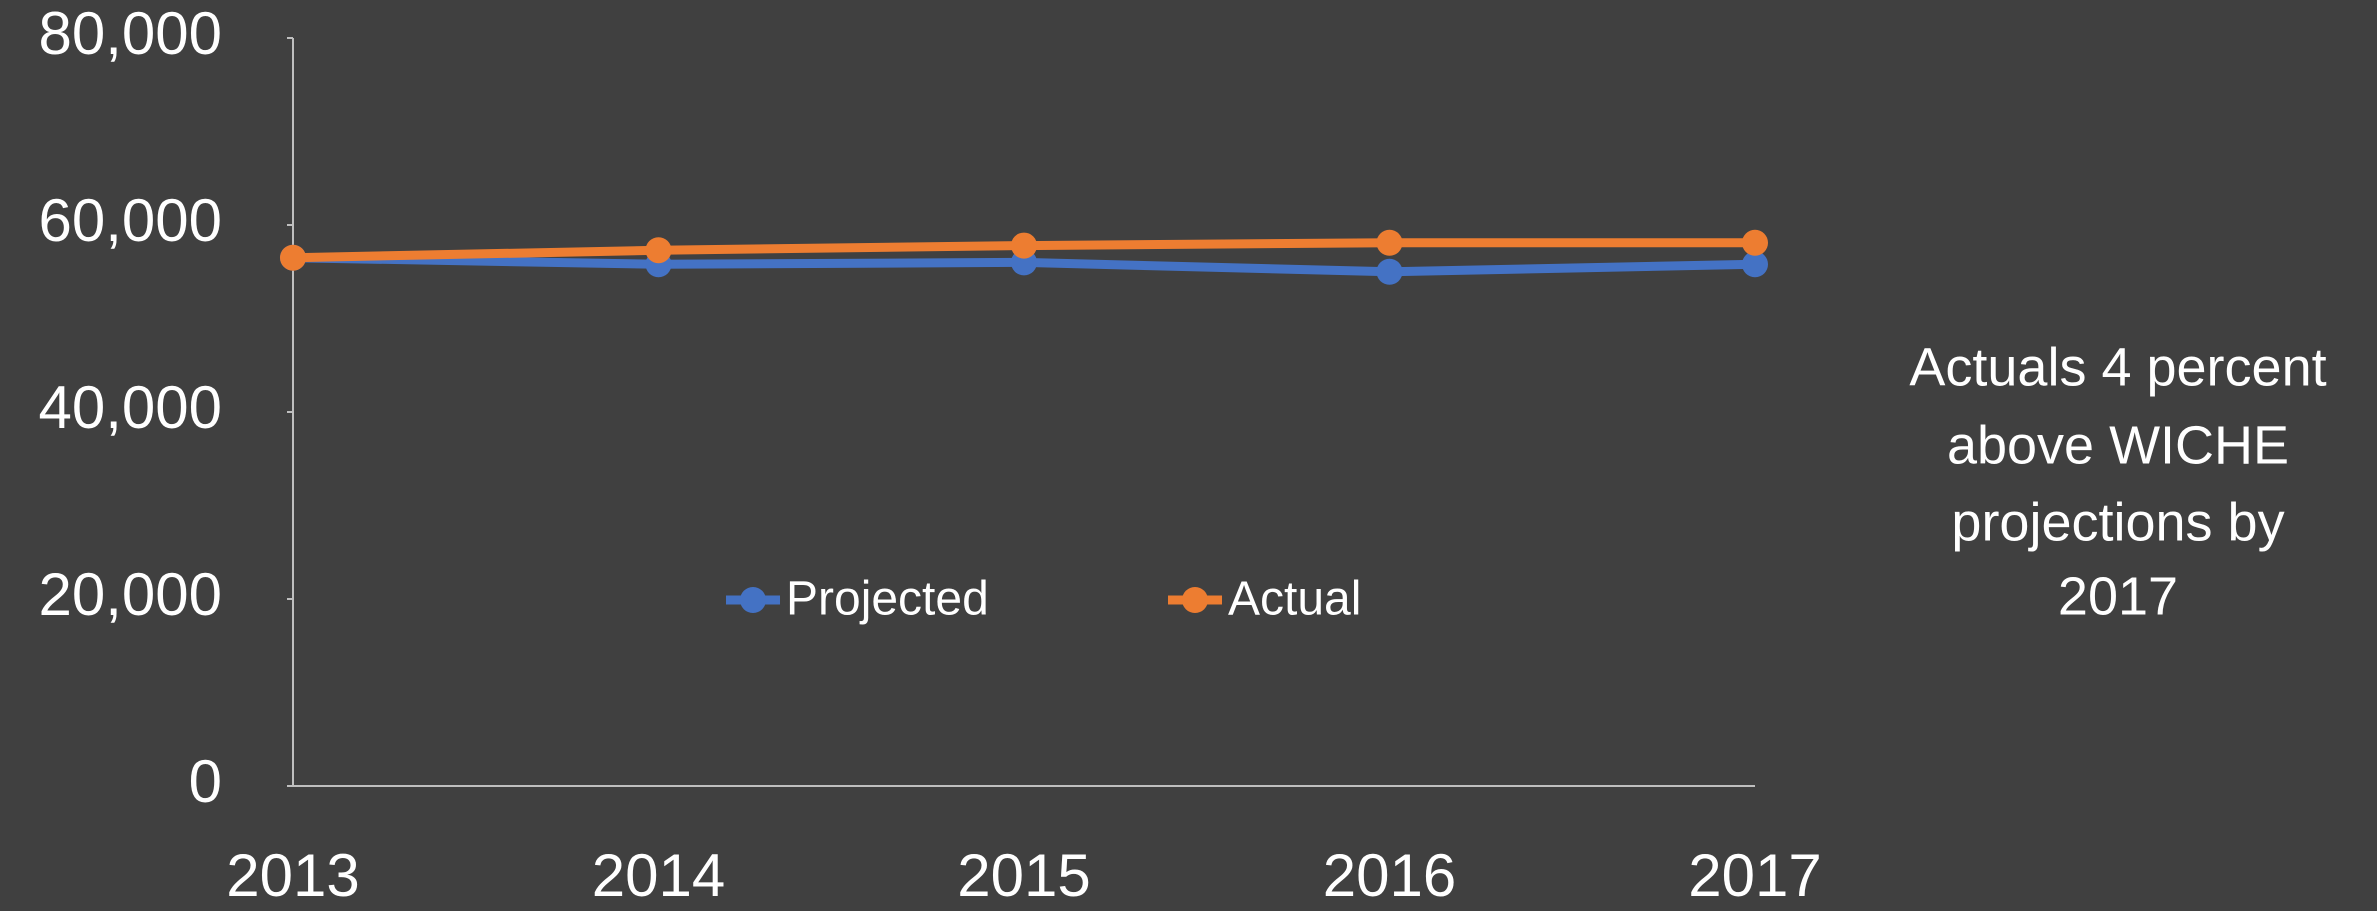  I want to click on y-tick-label: 40,000, so click(130, 407).